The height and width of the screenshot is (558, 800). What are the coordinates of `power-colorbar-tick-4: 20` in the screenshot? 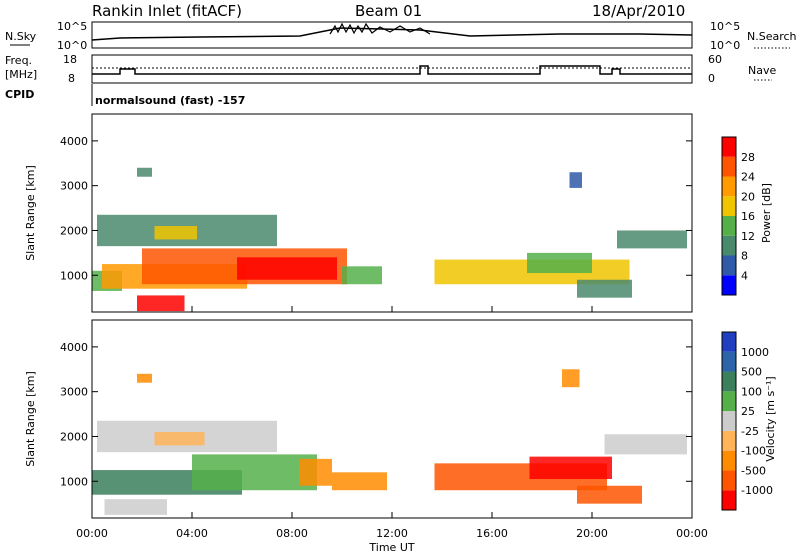 It's located at (748, 196).